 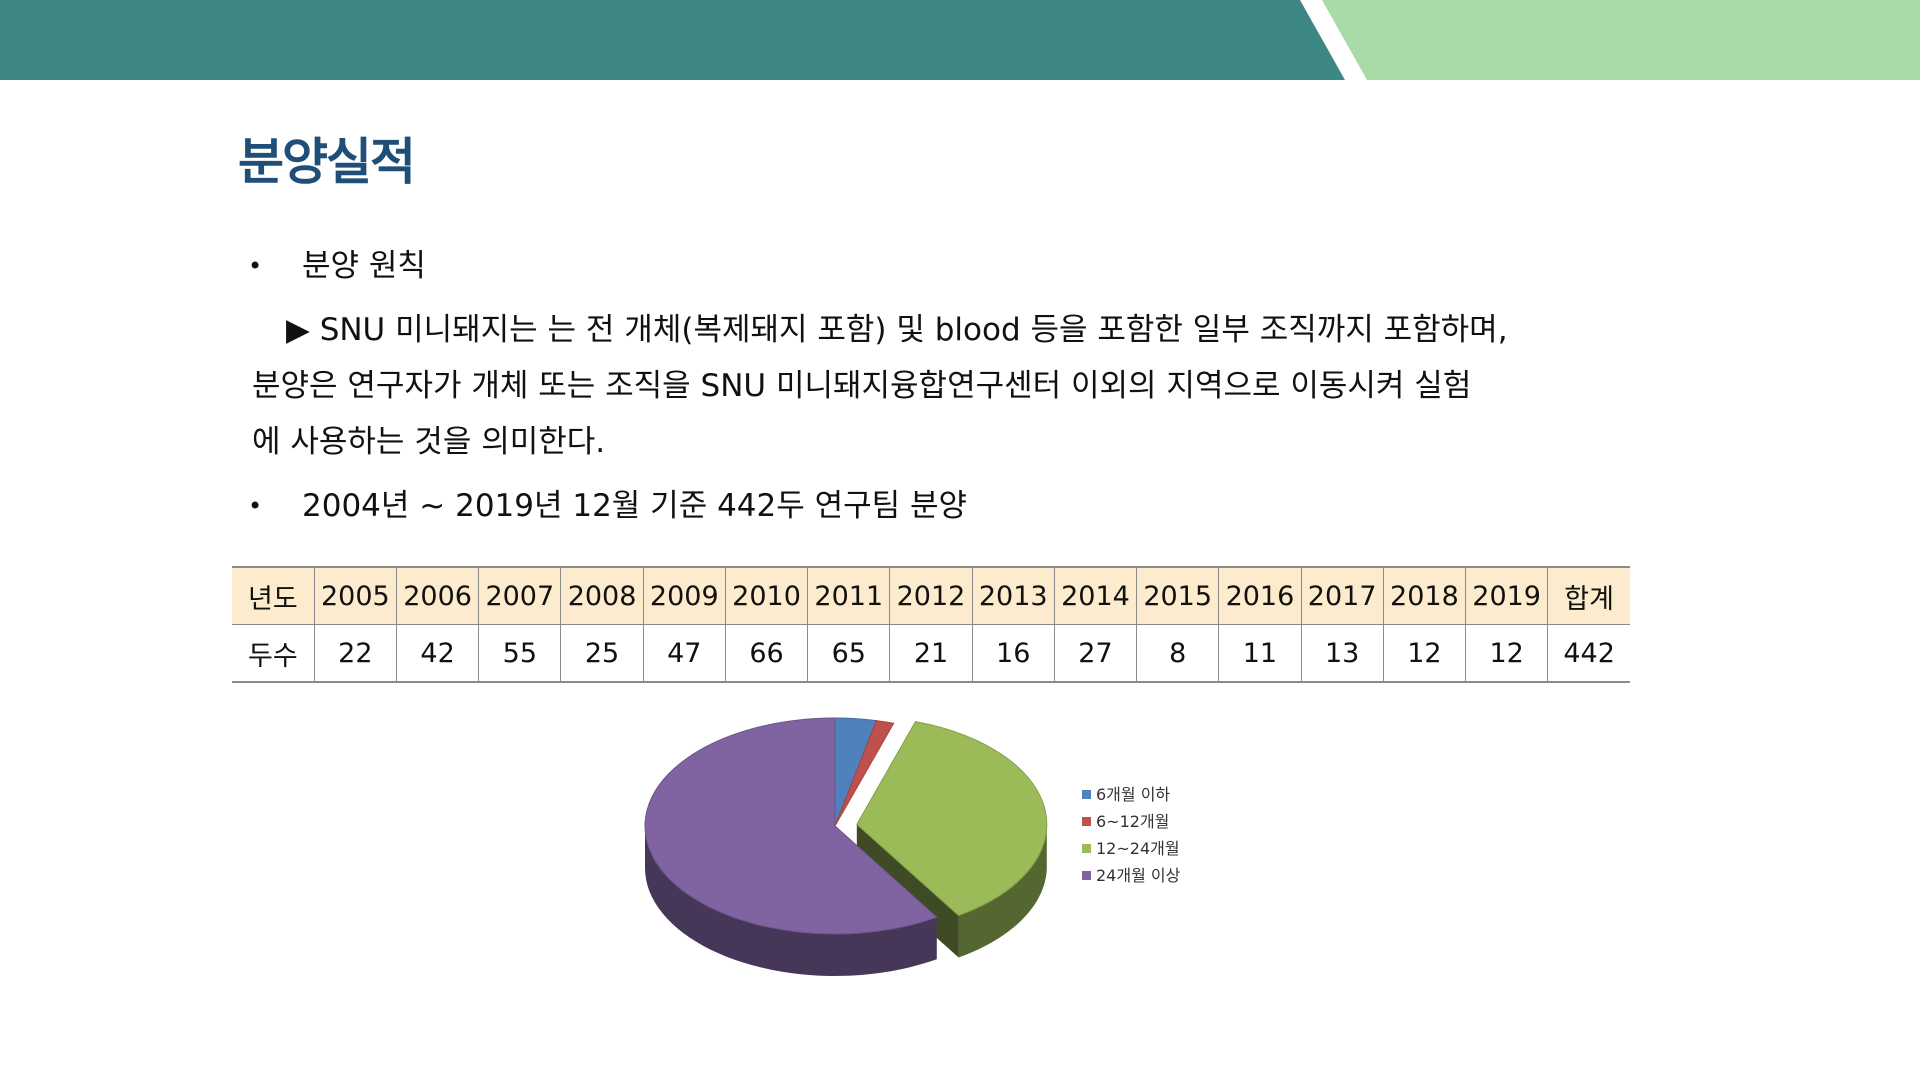 What do you see at coordinates (1013, 595) in the screenshot?
I see `table-header-cell: 2013` at bounding box center [1013, 595].